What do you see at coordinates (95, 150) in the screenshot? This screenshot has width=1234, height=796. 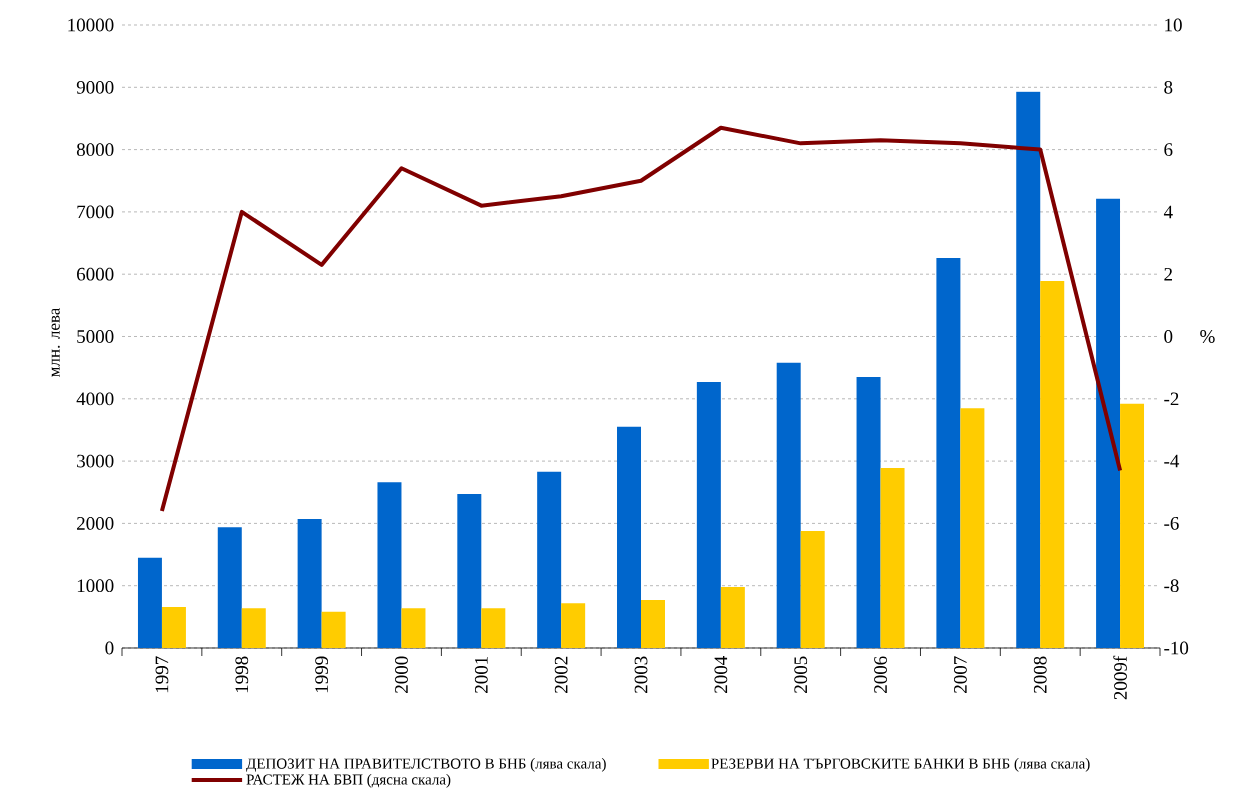 I see `y-tick-label: 8000` at bounding box center [95, 150].